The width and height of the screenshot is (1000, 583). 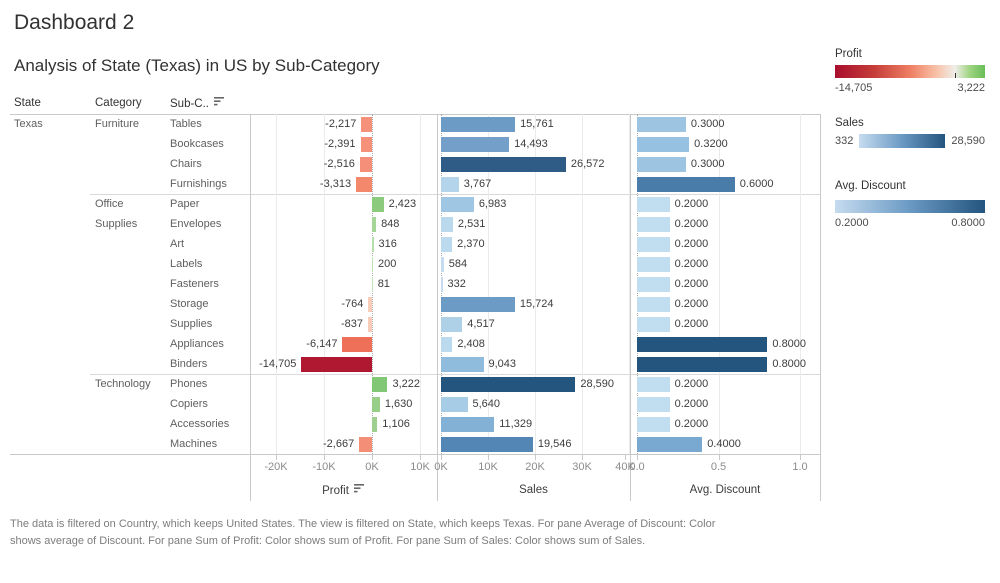 I want to click on profit-value-label: -2,516, so click(x=339, y=164).